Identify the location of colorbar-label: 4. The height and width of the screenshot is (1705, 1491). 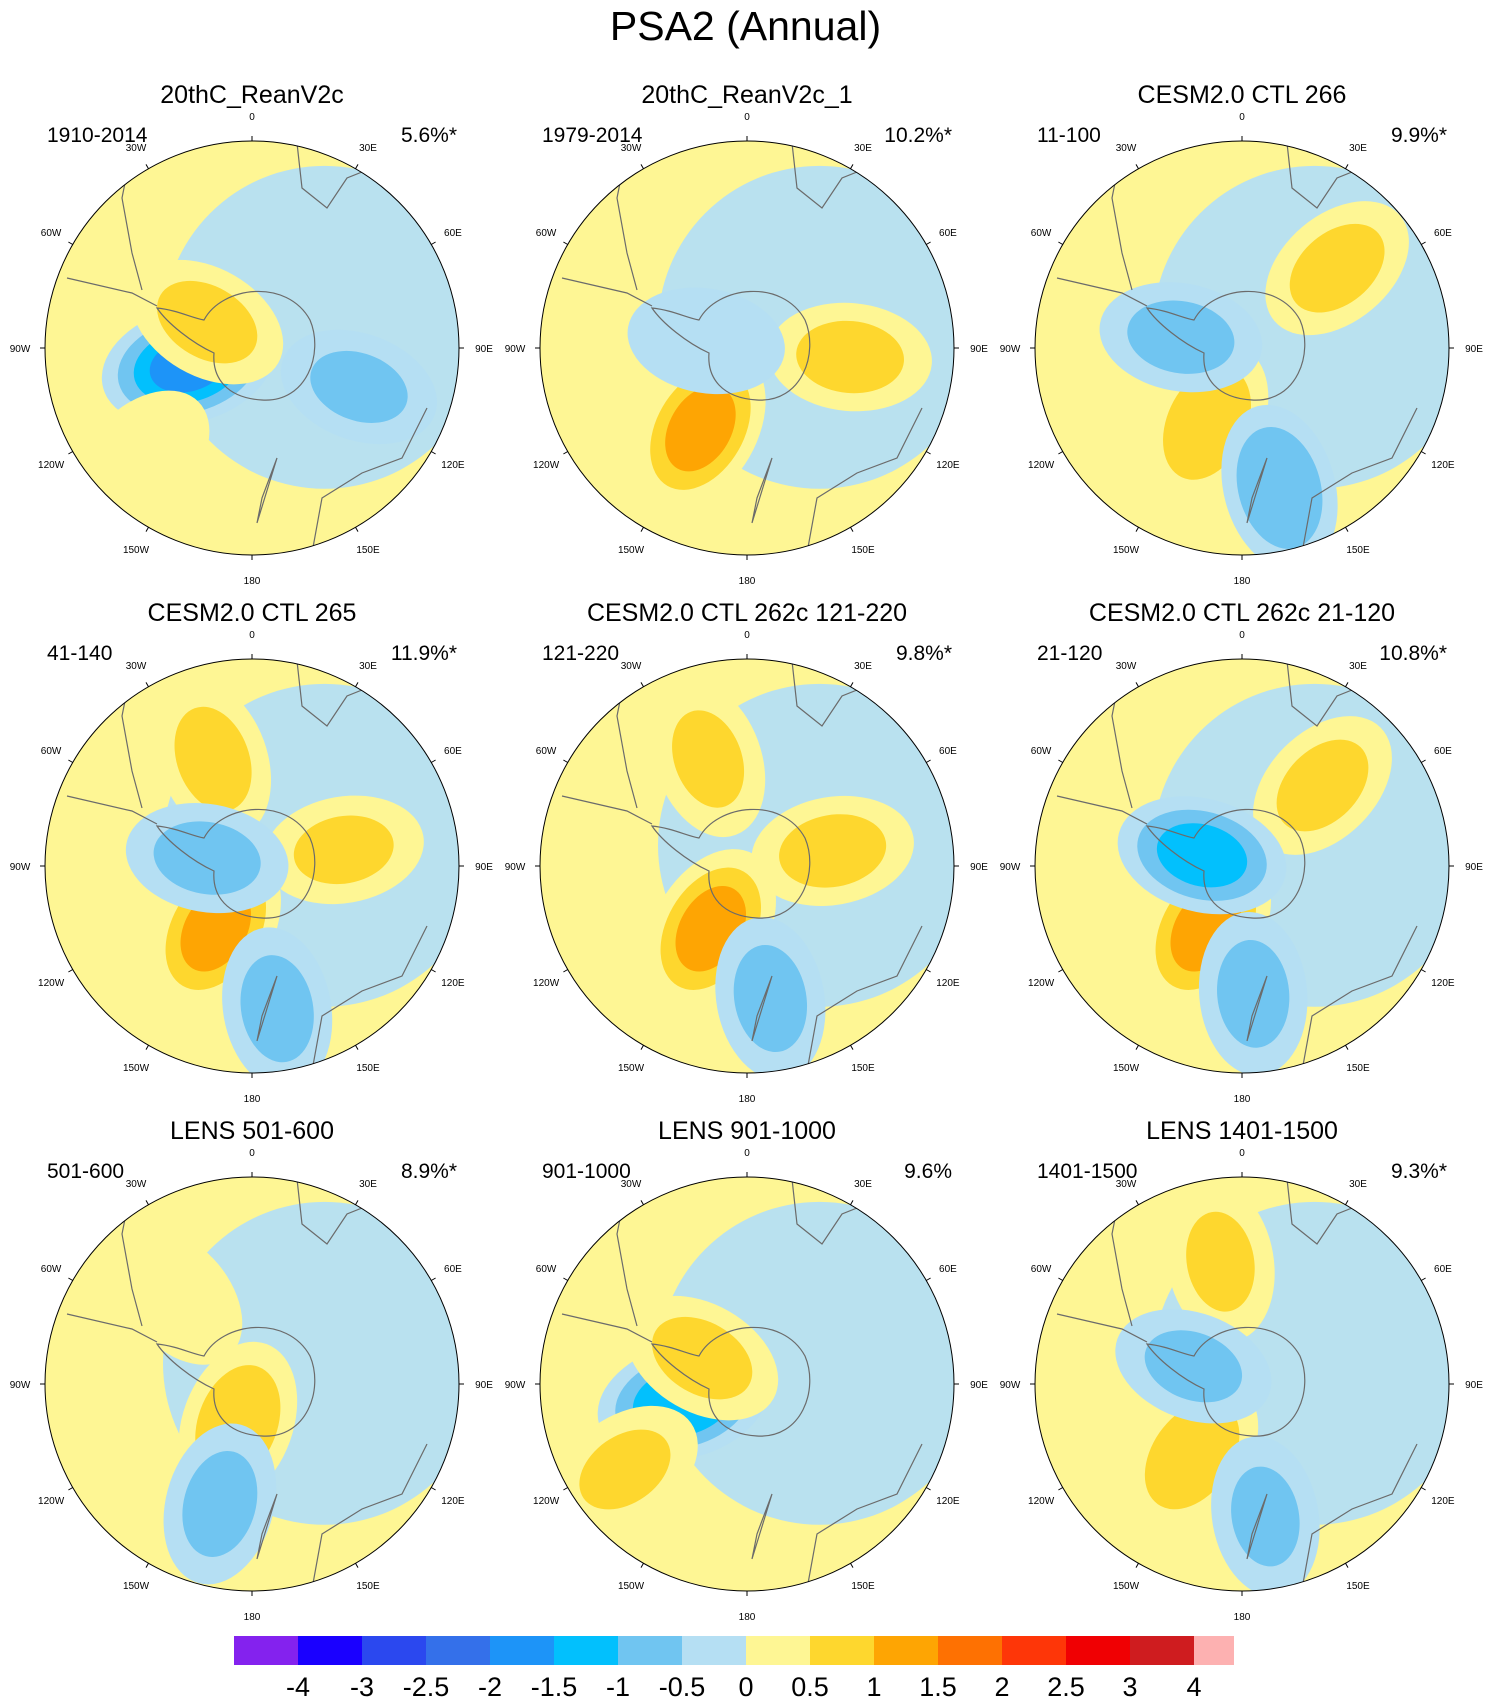
(1193, 1686).